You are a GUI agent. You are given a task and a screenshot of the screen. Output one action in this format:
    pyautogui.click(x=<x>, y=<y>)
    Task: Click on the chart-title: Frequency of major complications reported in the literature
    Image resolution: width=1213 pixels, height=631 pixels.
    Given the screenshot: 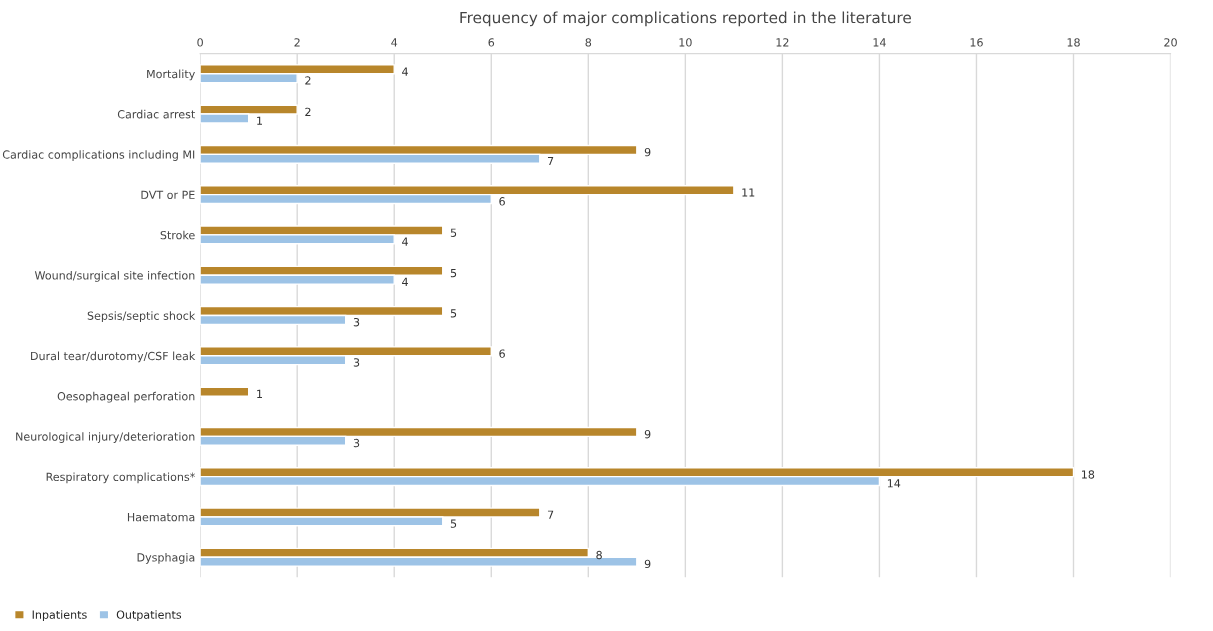 What is the action you would take?
    pyautogui.click(x=685, y=19)
    